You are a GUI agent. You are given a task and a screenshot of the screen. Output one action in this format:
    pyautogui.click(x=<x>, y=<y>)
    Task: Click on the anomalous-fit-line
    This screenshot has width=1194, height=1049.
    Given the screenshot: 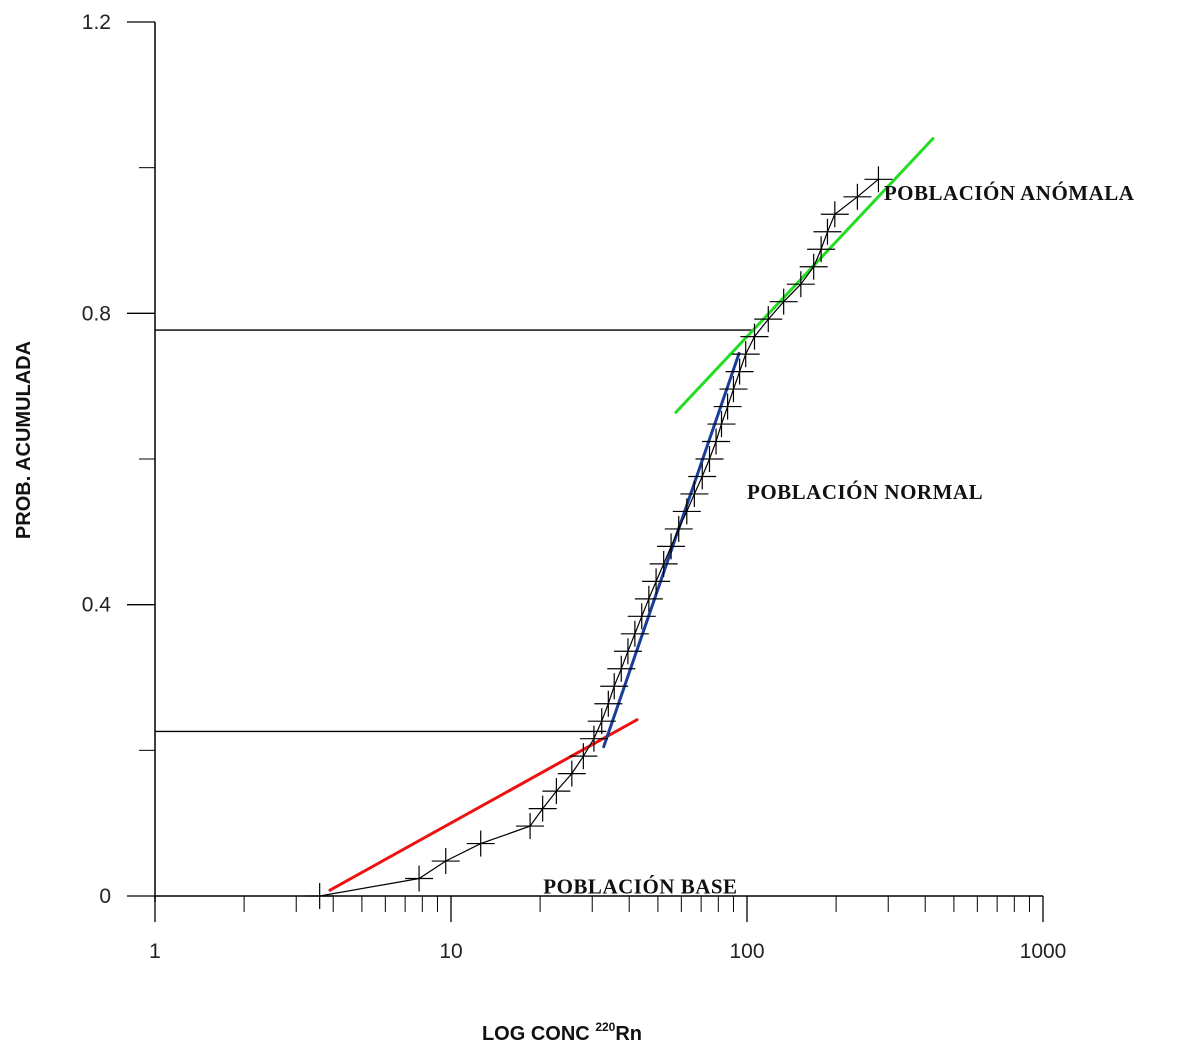 What is the action you would take?
    pyautogui.click(x=804, y=275)
    